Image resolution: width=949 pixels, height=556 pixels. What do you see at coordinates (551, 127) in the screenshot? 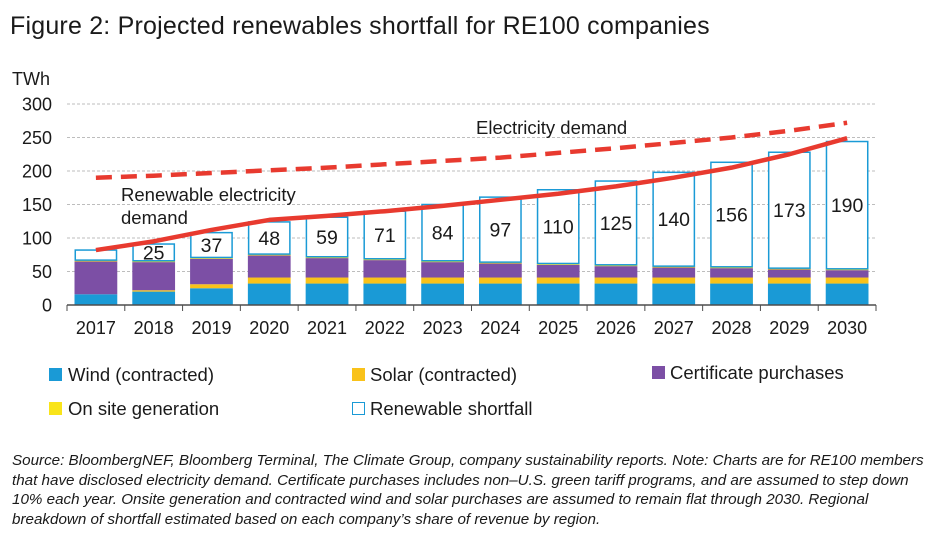
I see `annotation-electricity-demand: Electricity demand` at bounding box center [551, 127].